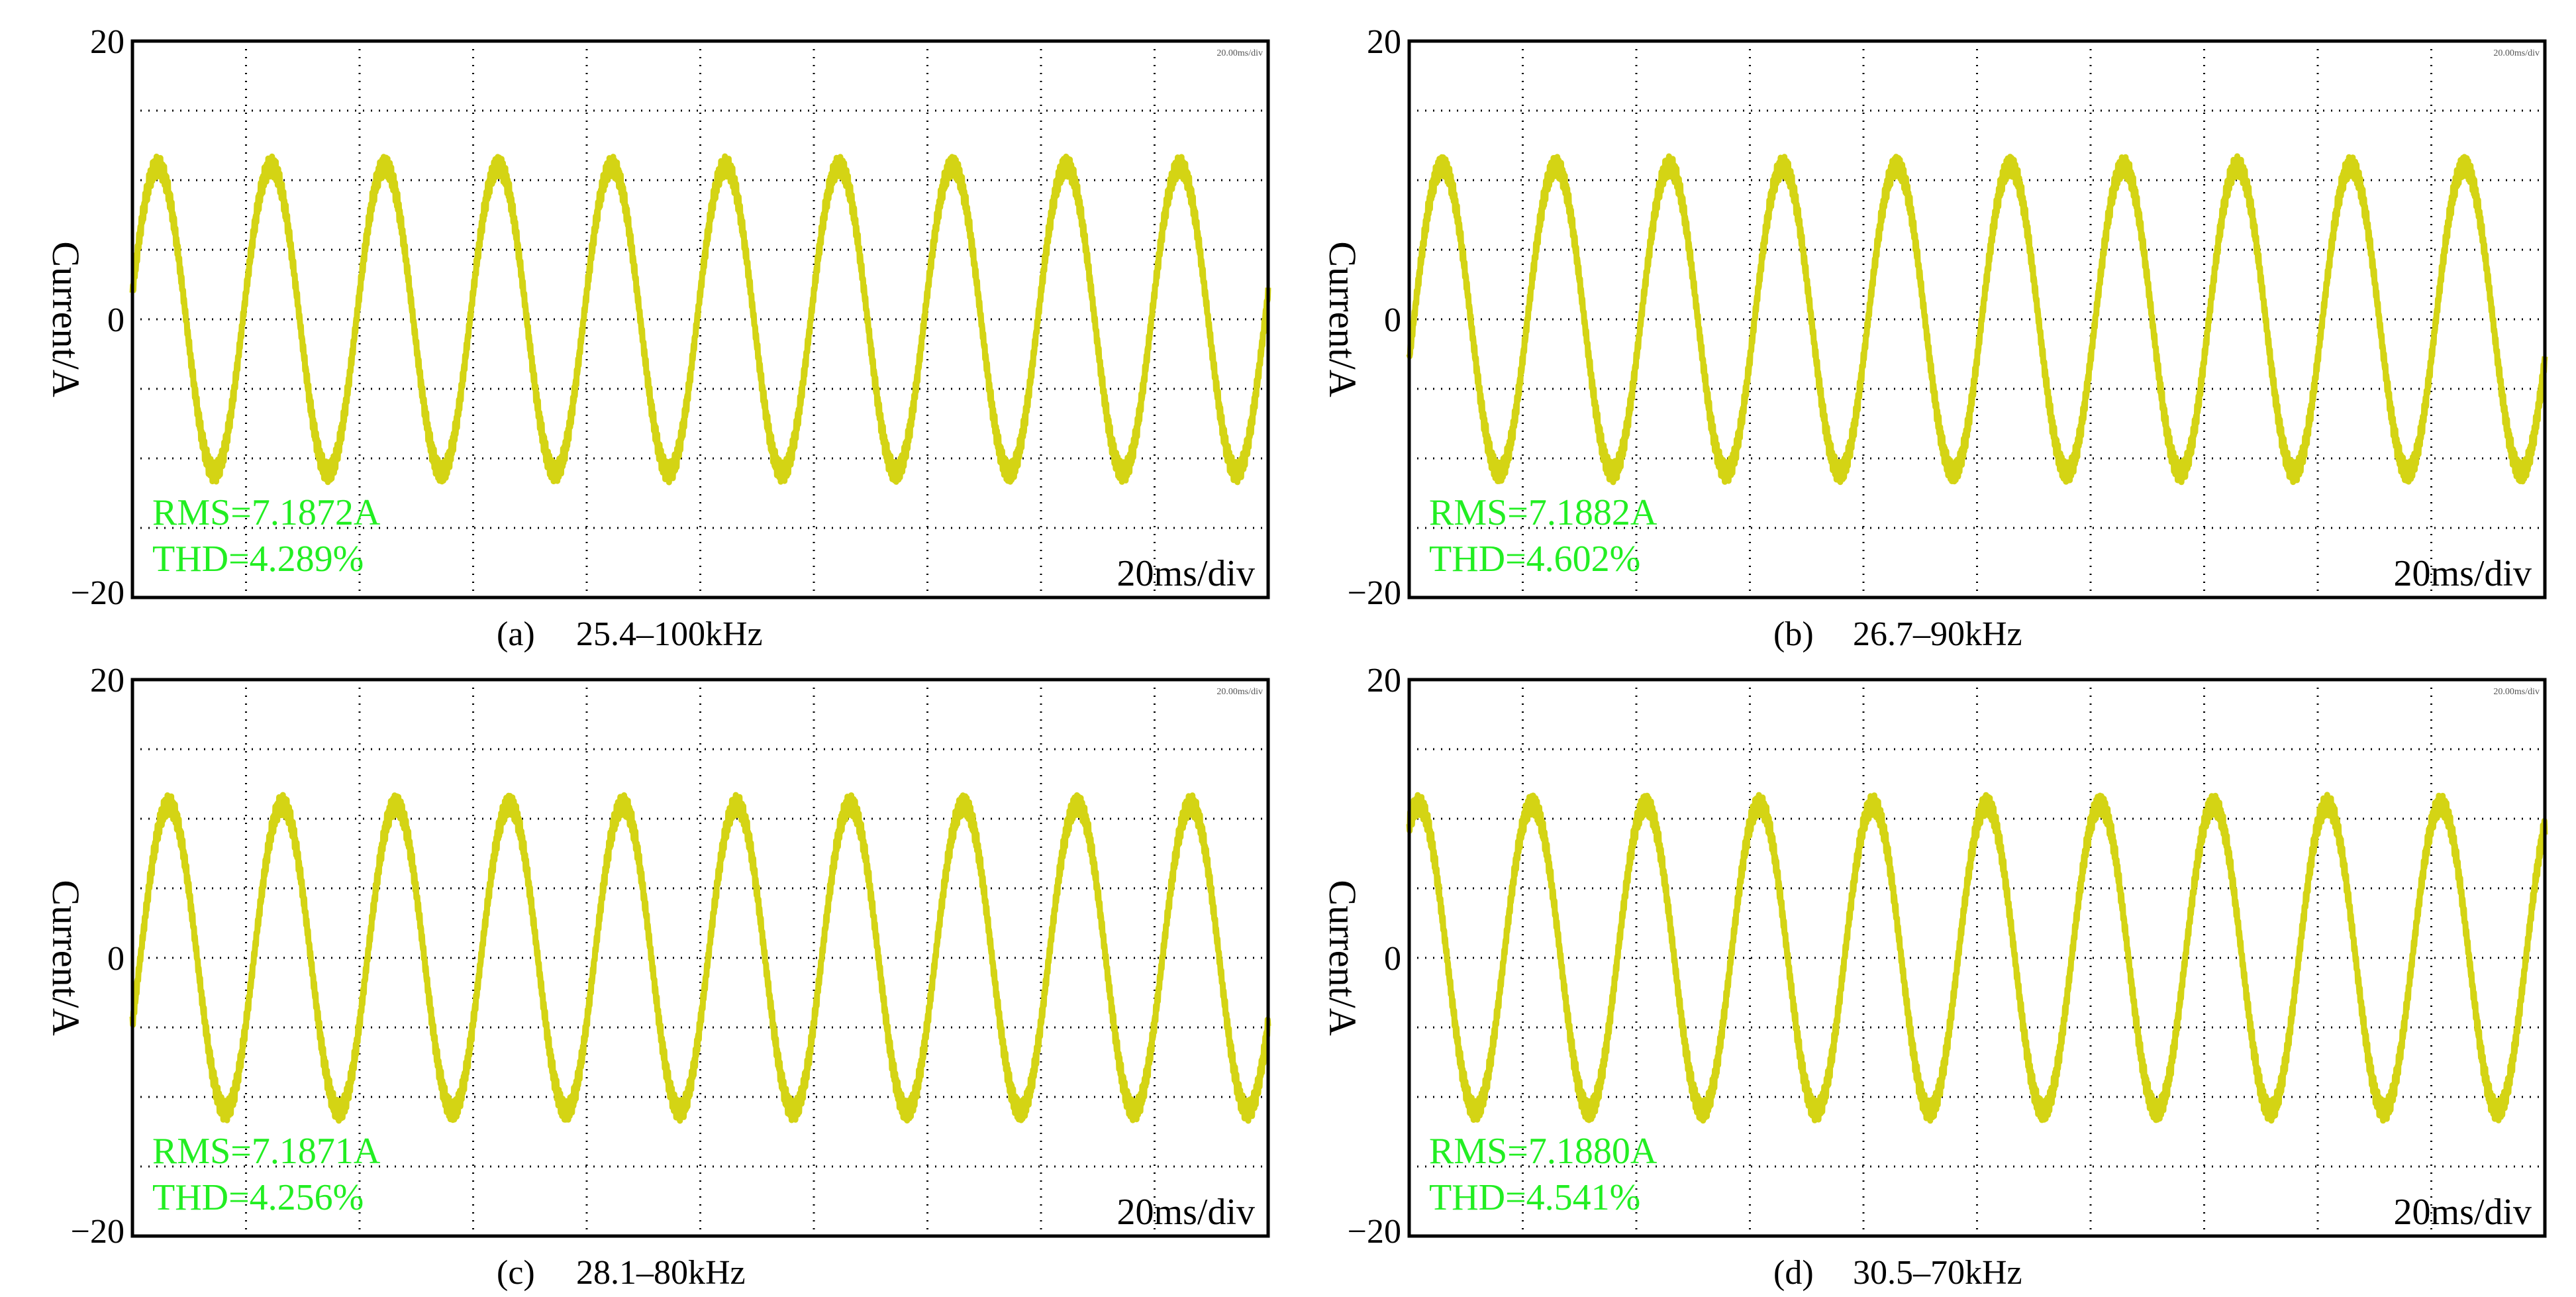  What do you see at coordinates (266, 512) in the screenshot?
I see `rms-annotation: RMS=7.1872A` at bounding box center [266, 512].